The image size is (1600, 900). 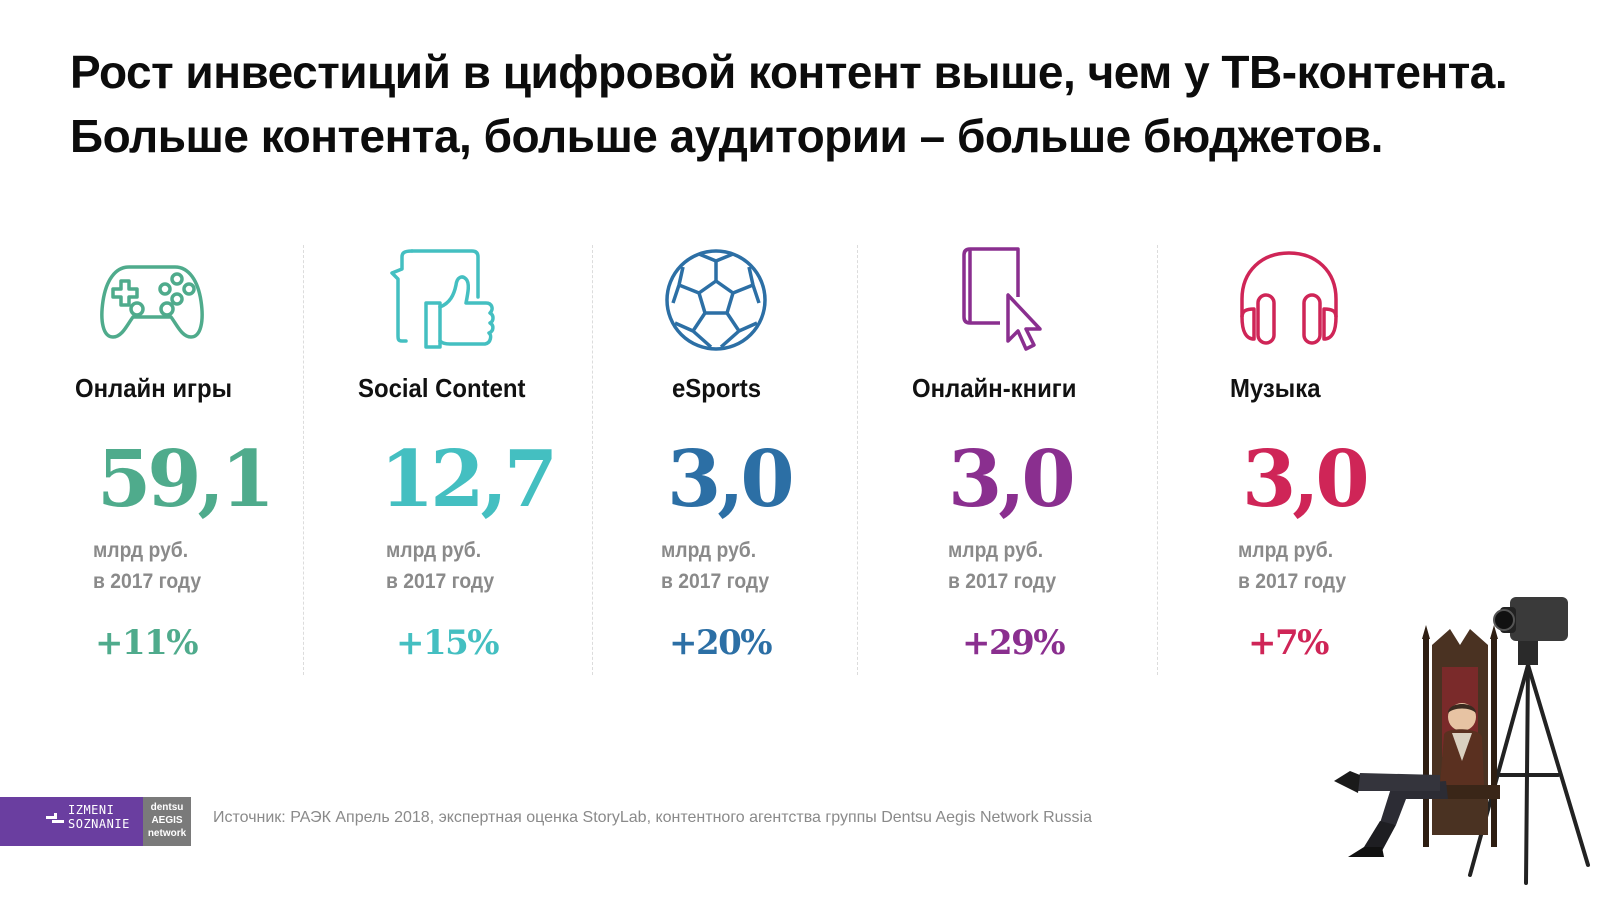 What do you see at coordinates (994, 388) in the screenshot?
I see `category-label: Онлайн-книги` at bounding box center [994, 388].